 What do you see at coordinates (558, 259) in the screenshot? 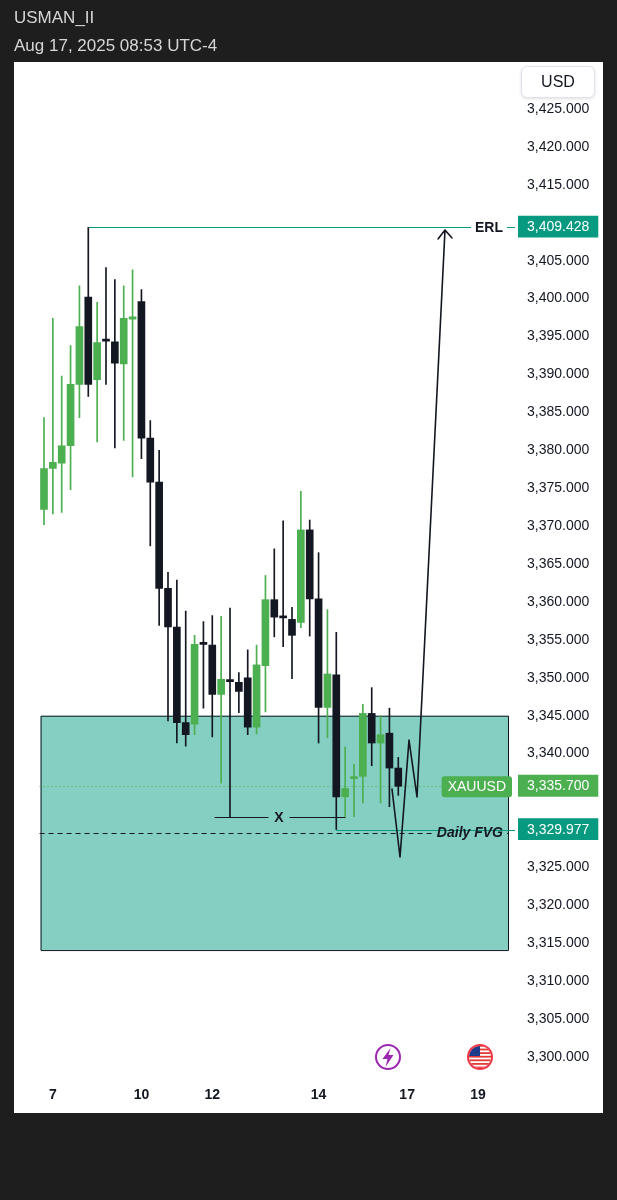
I see `y-tick-label: 3,405.000` at bounding box center [558, 259].